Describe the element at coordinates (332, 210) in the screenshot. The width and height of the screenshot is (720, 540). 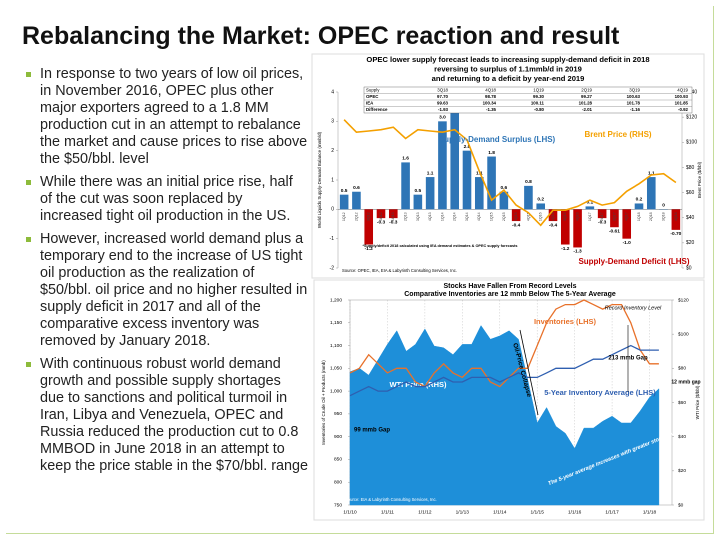
I see `y-tick-label: 0` at that location.